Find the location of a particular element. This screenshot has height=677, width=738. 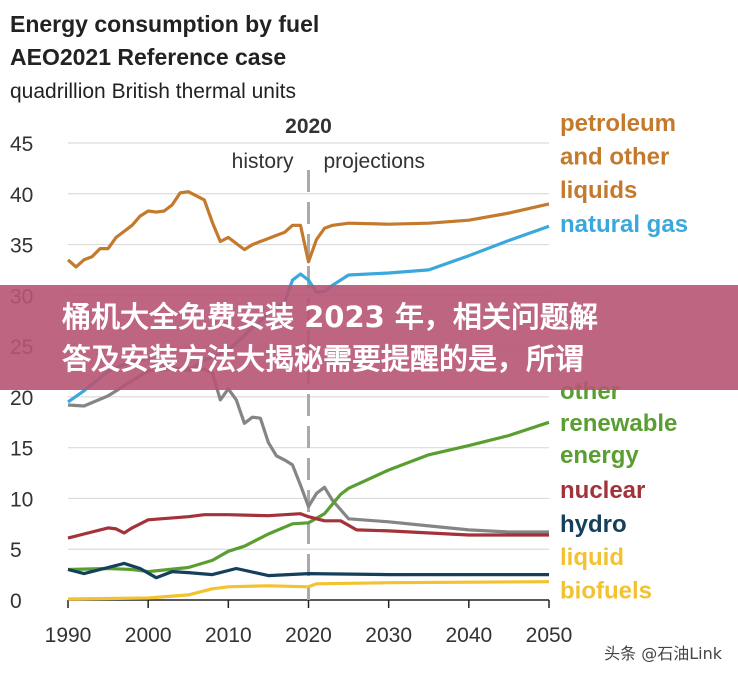

y-tick-label: 40 is located at coordinates (21, 195).